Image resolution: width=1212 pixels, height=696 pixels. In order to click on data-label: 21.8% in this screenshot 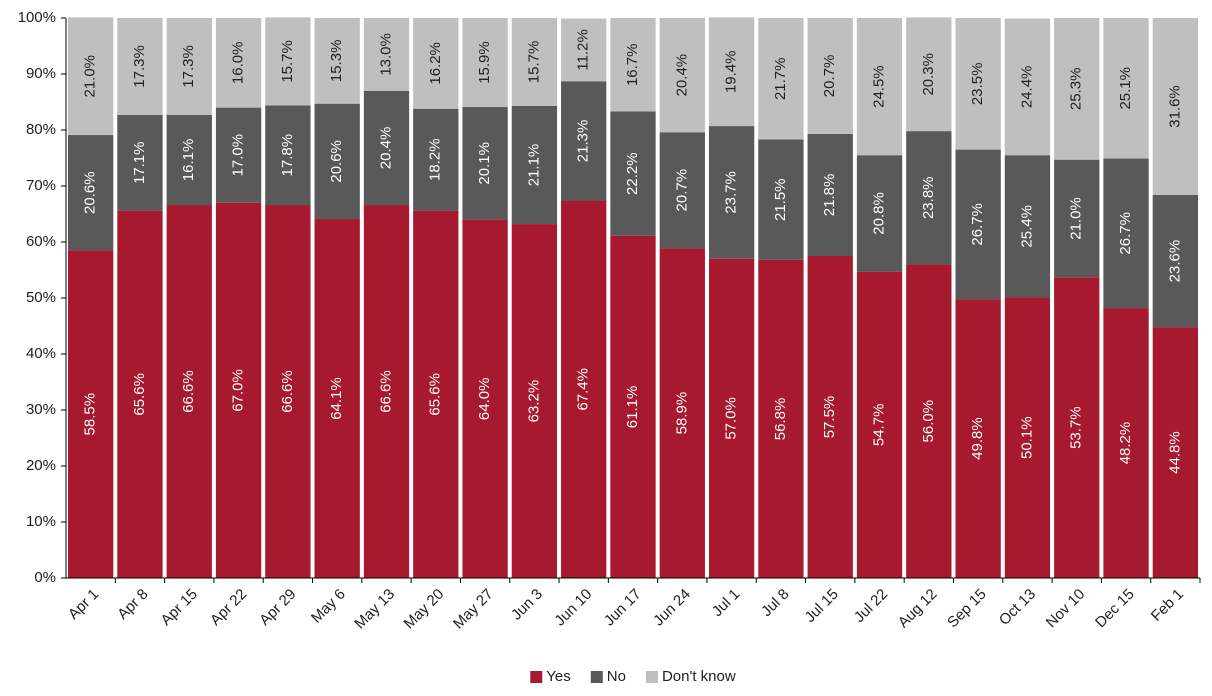, I will do `click(829, 195)`.